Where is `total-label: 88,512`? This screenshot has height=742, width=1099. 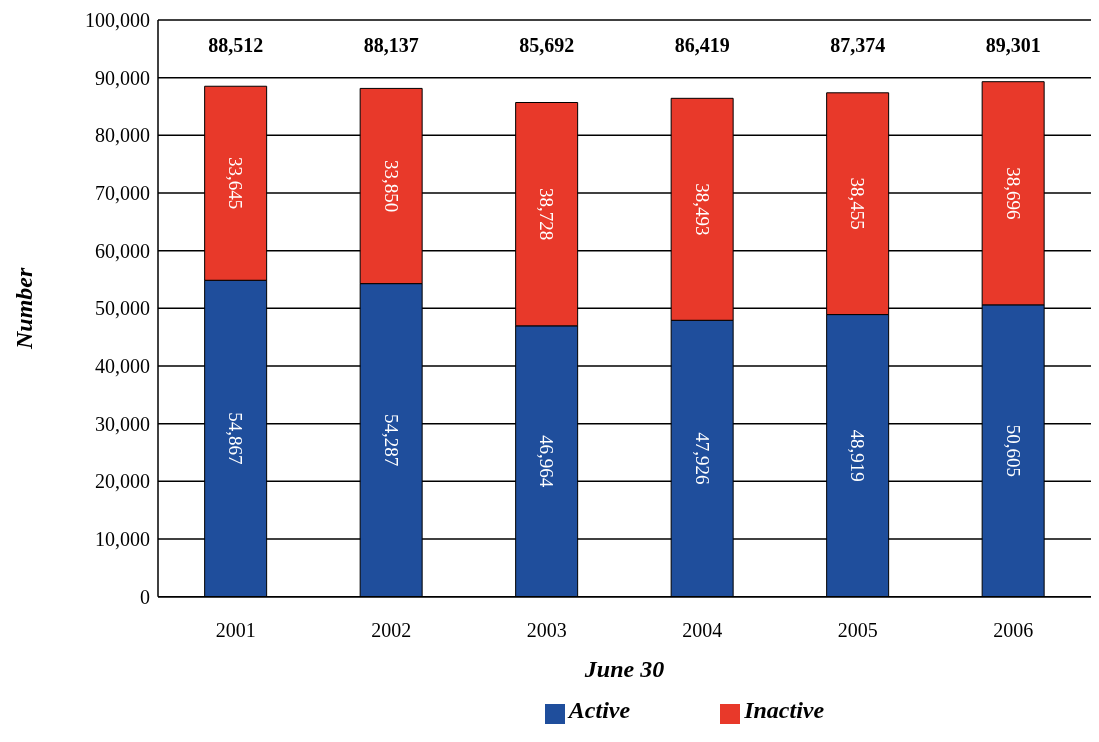 total-label: 88,512 is located at coordinates (236, 45).